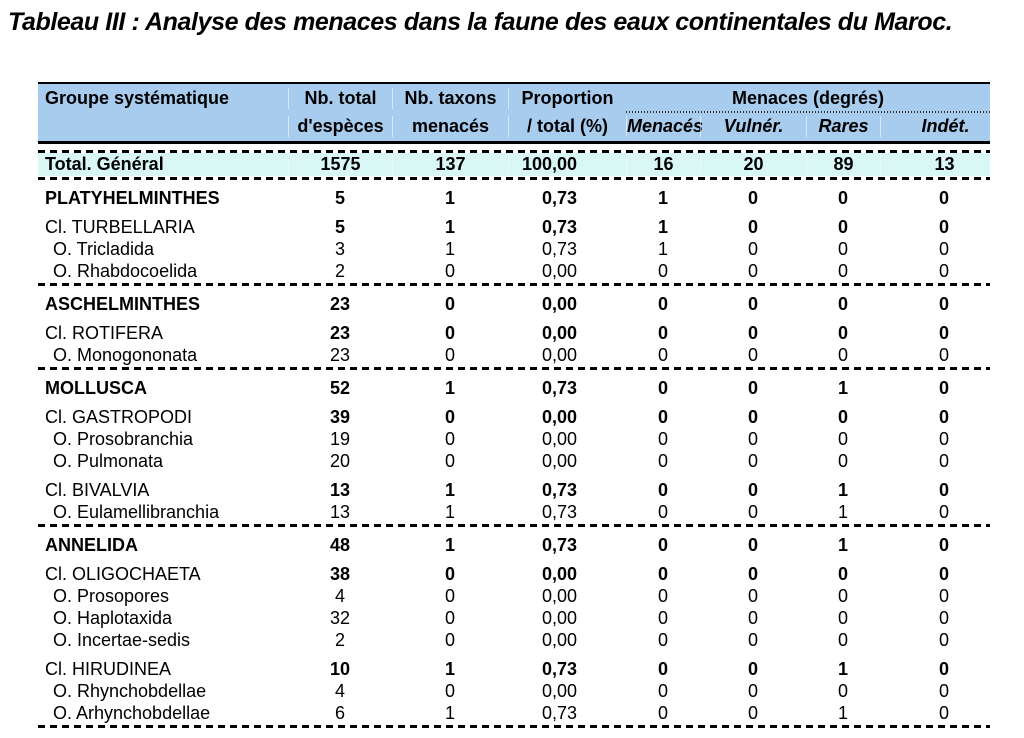 The image size is (1024, 738). I want to click on table-row: O. Arhynchobdellae 6 1 0,73 0 0 1 0, so click(514, 713).